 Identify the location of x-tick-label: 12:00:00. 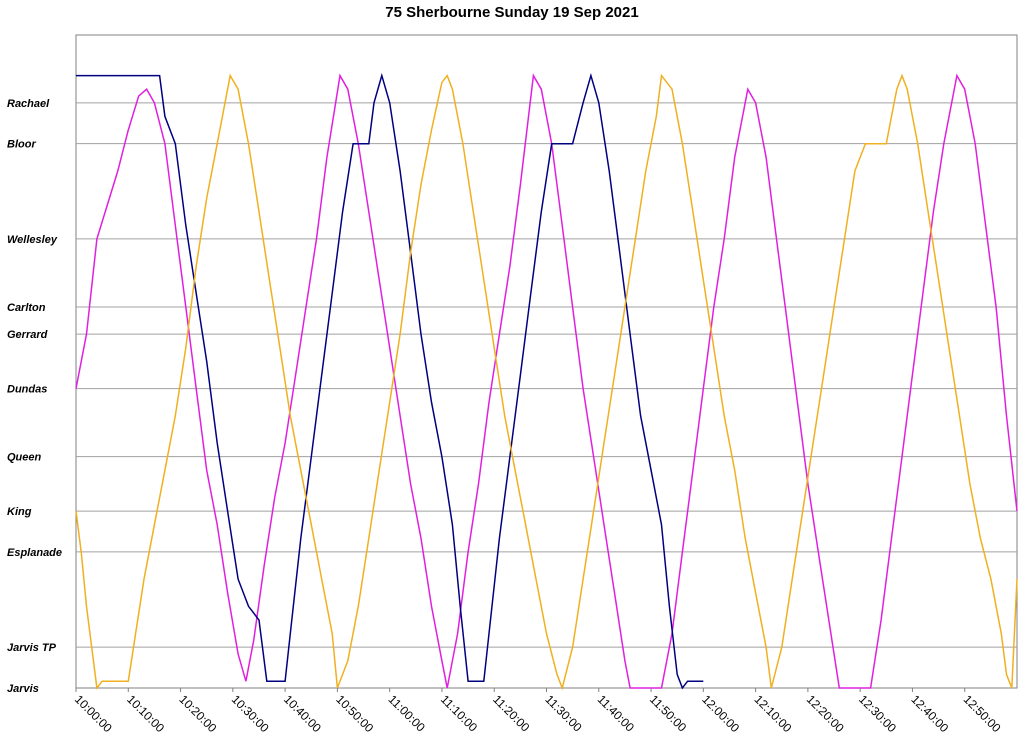
(720, 713).